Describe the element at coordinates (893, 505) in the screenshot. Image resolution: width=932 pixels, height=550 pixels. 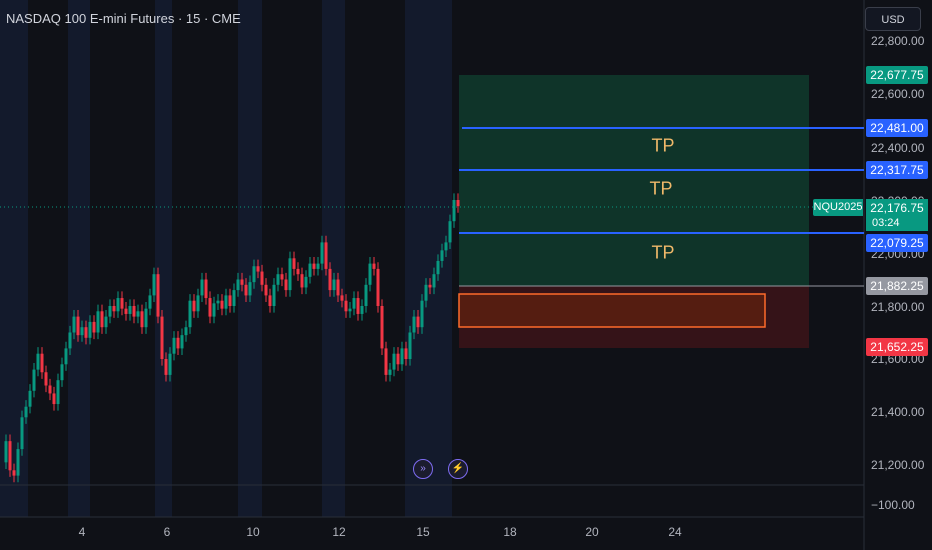
I see `indicator-tick: −100.00` at that location.